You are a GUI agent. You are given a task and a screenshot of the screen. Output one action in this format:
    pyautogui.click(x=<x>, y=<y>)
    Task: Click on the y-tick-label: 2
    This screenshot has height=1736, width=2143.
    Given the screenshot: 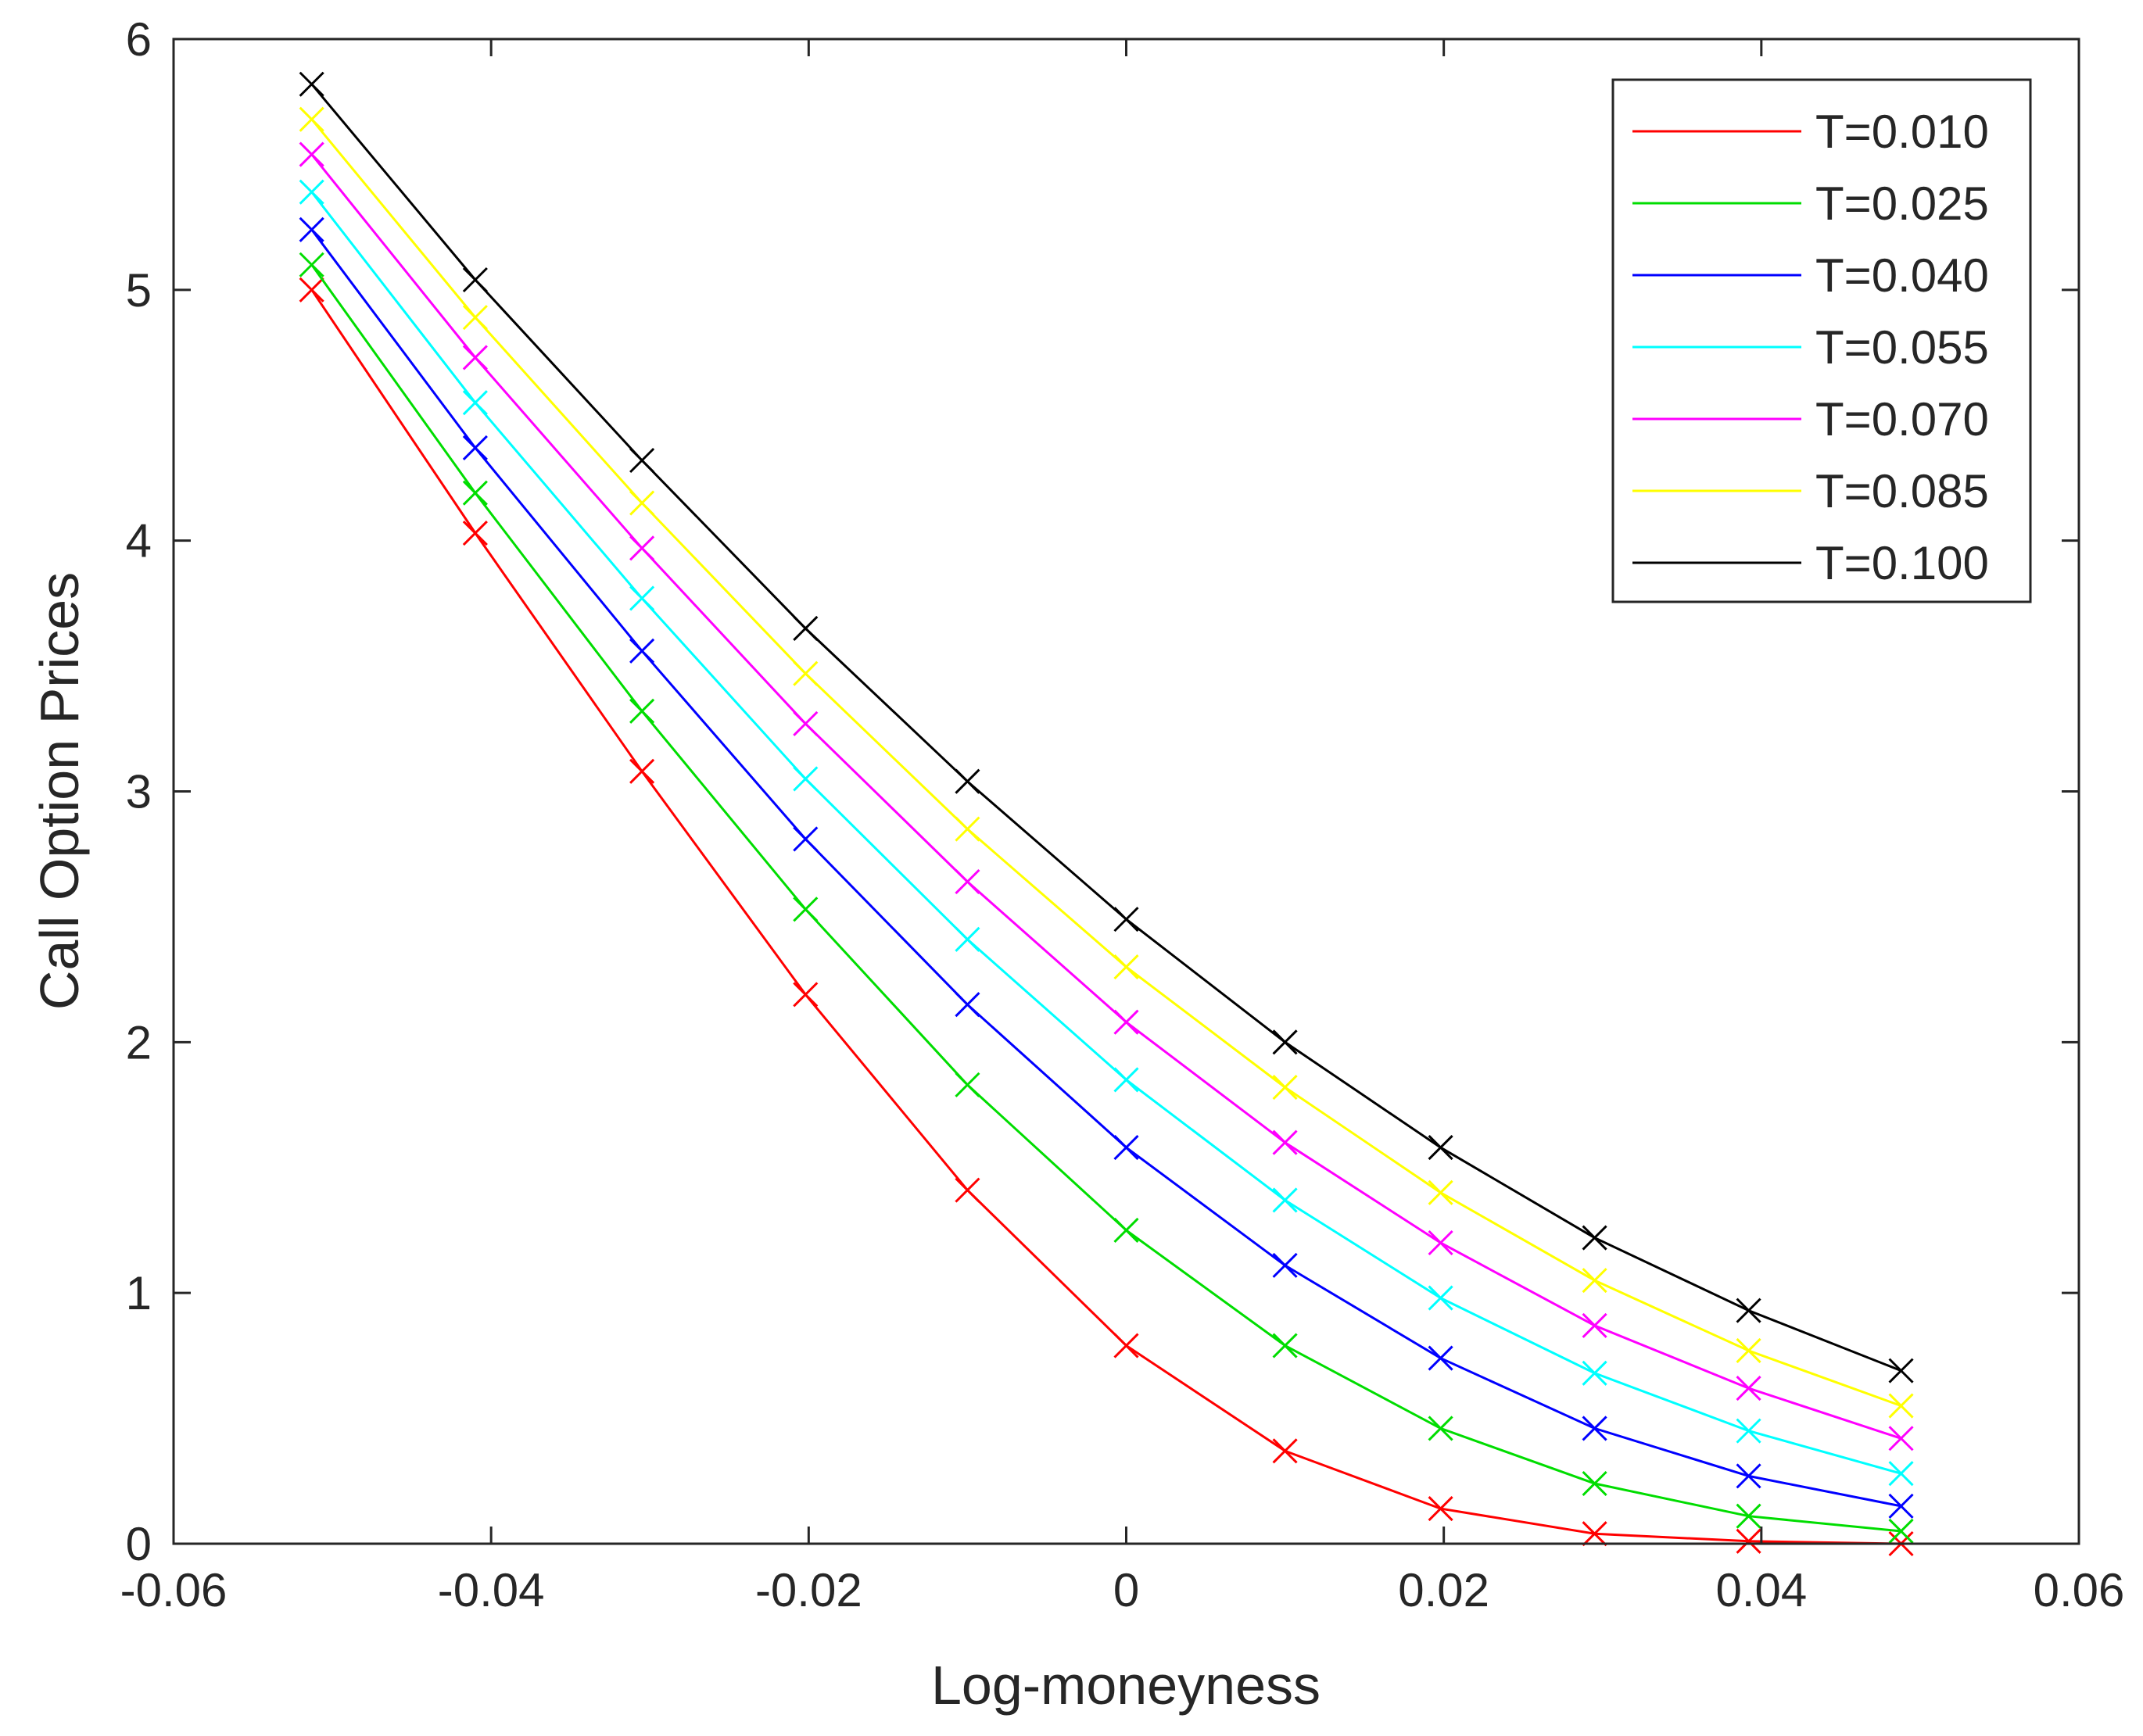 What is the action you would take?
    pyautogui.click(x=139, y=1042)
    